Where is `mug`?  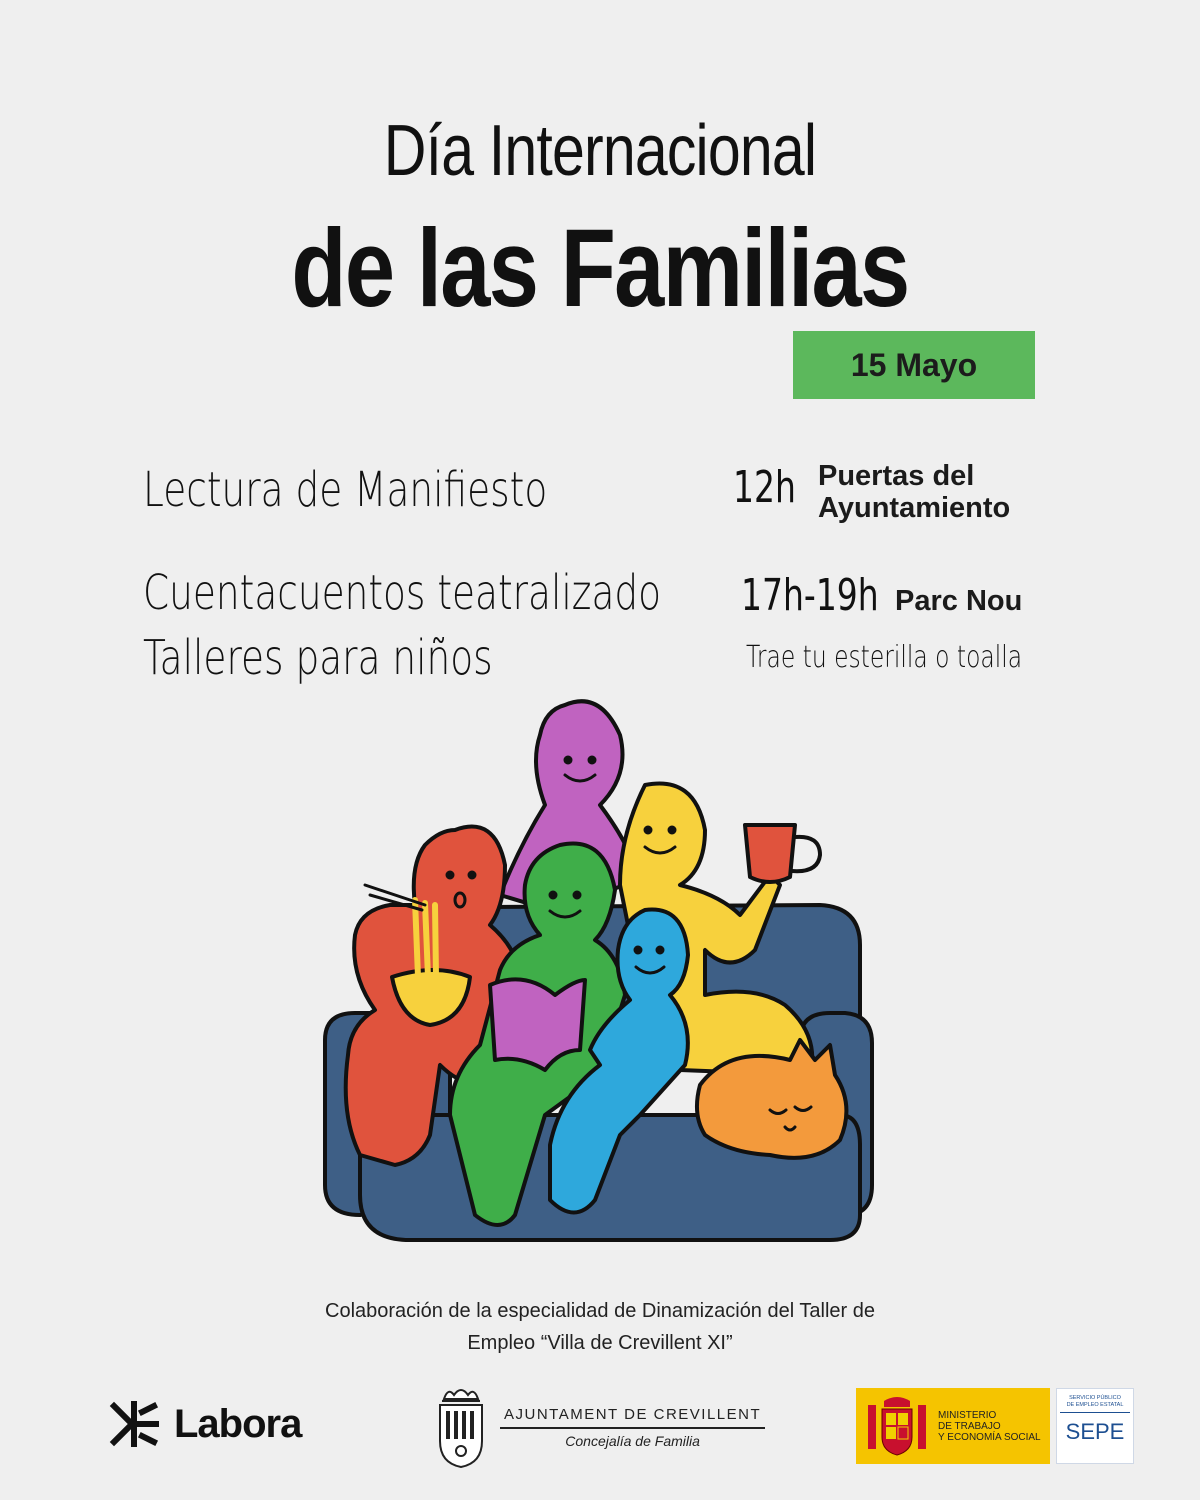
mug is located at coordinates (770, 853).